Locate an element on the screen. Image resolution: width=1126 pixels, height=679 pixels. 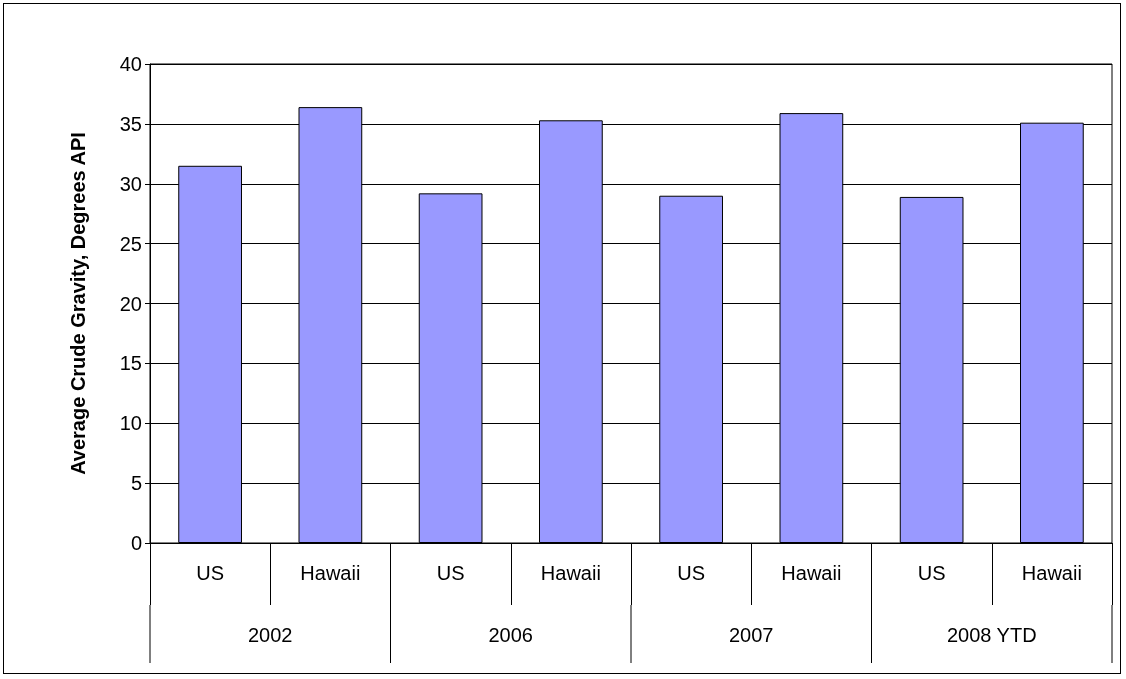
y-tick-label: 30 is located at coordinates (130, 183).